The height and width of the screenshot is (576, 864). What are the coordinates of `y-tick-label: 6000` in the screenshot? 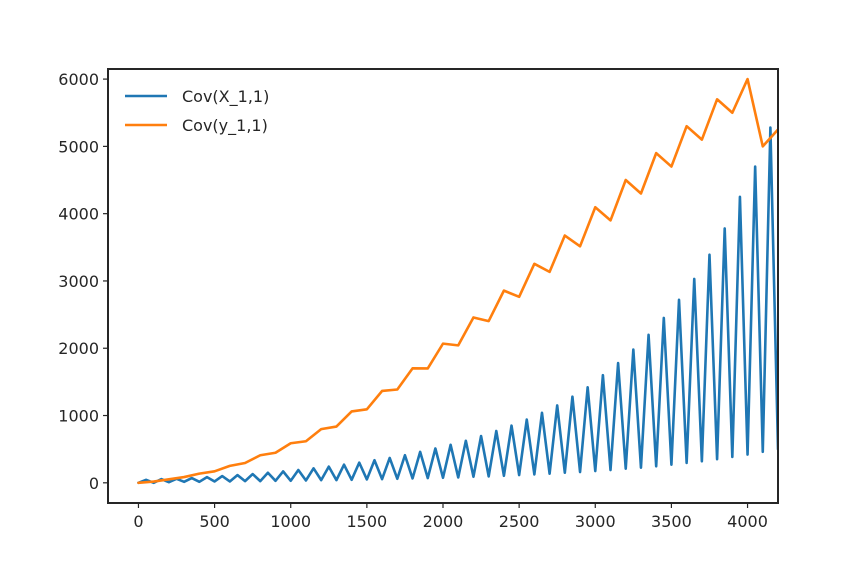 It's located at (78, 79).